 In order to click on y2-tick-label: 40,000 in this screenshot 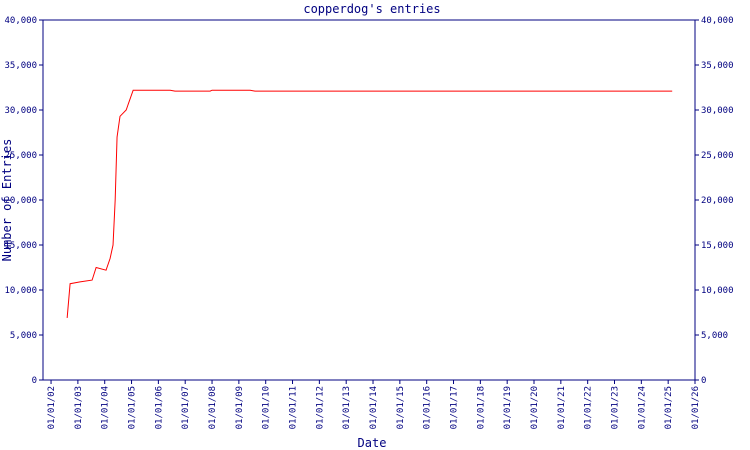, I will do `click(717, 21)`.